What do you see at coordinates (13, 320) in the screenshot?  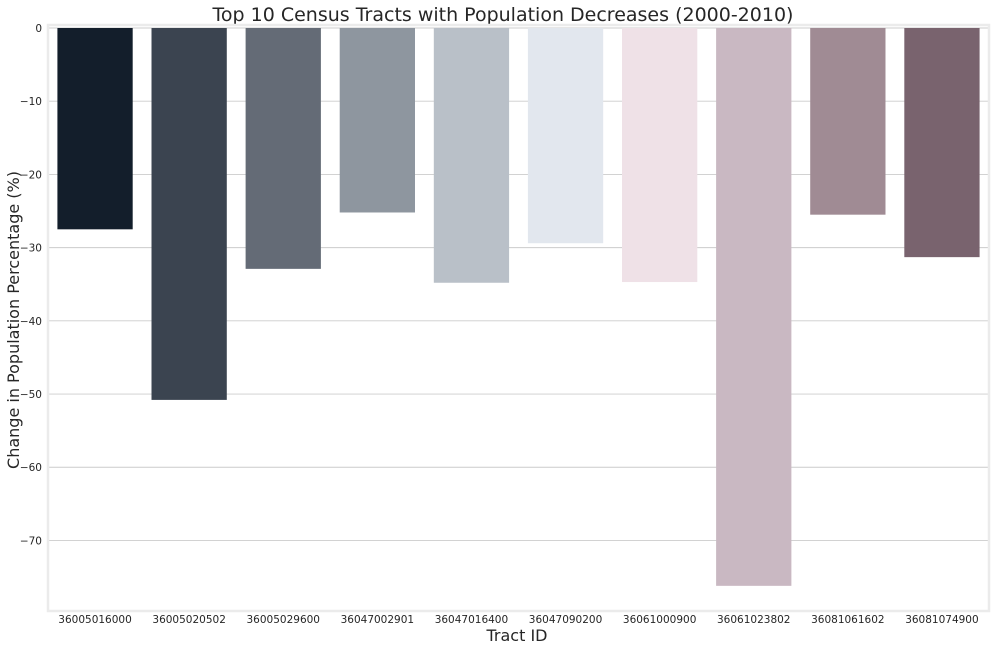 I see `y-axis-label: Change in Population Percentage (%)` at bounding box center [13, 320].